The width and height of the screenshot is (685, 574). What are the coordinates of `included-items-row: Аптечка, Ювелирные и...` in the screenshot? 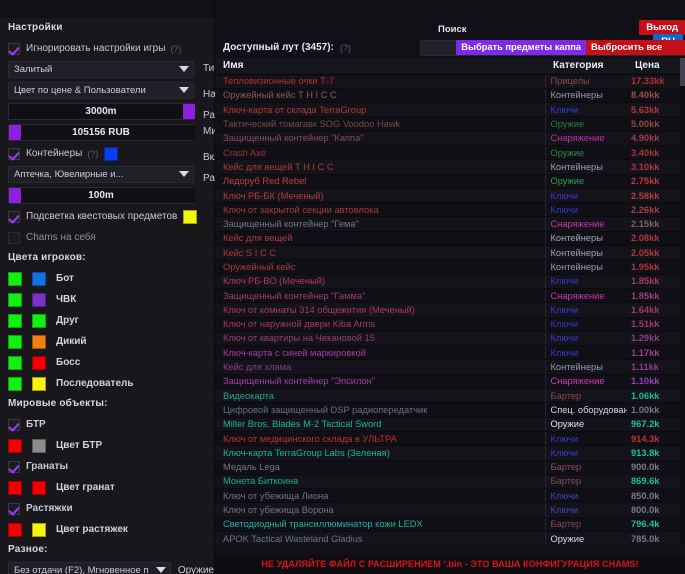 It's located at (107, 174).